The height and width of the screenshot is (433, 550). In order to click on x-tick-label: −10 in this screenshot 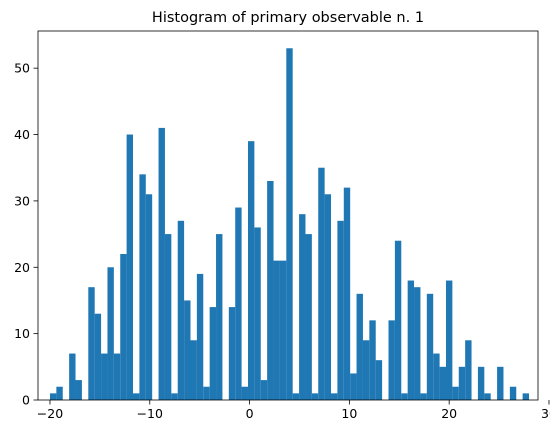, I will do `click(150, 413)`.